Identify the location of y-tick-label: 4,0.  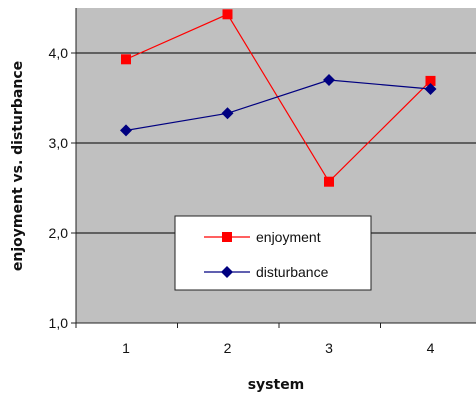
(59, 53).